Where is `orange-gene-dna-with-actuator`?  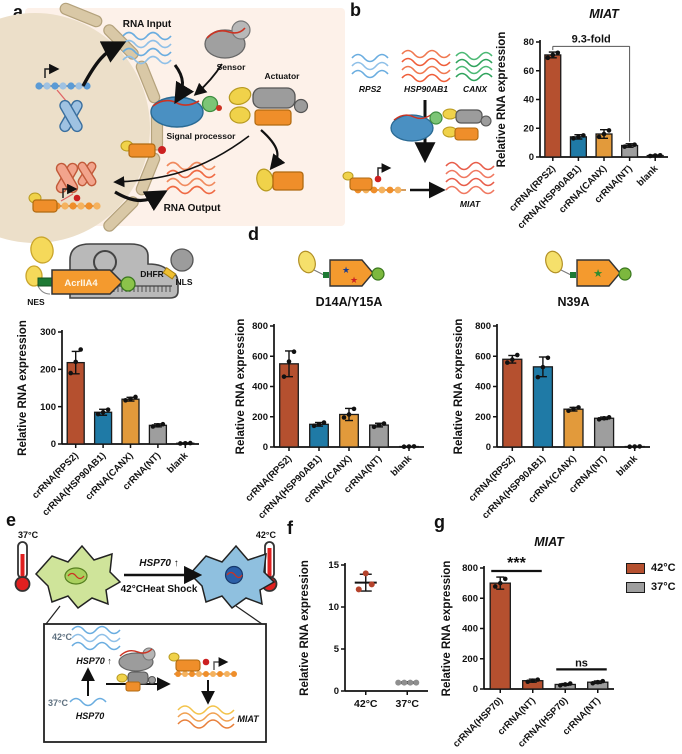
orange-gene-dna-with-actuator is located at coordinates (64, 198).